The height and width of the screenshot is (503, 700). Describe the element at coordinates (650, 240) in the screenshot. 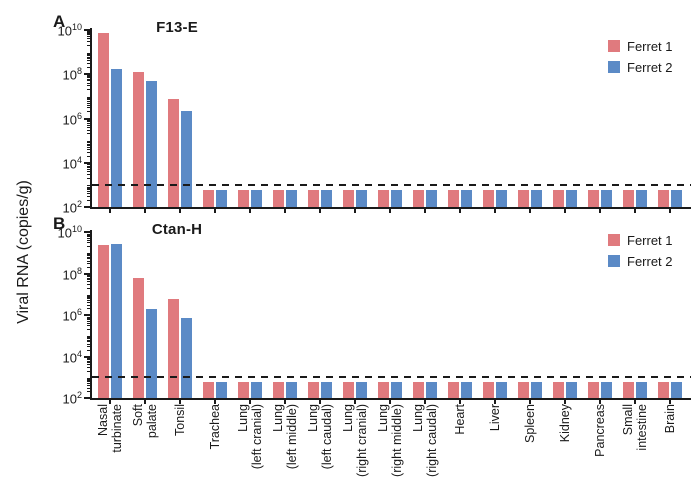

I see `legend-label: Ferret 1` at that location.